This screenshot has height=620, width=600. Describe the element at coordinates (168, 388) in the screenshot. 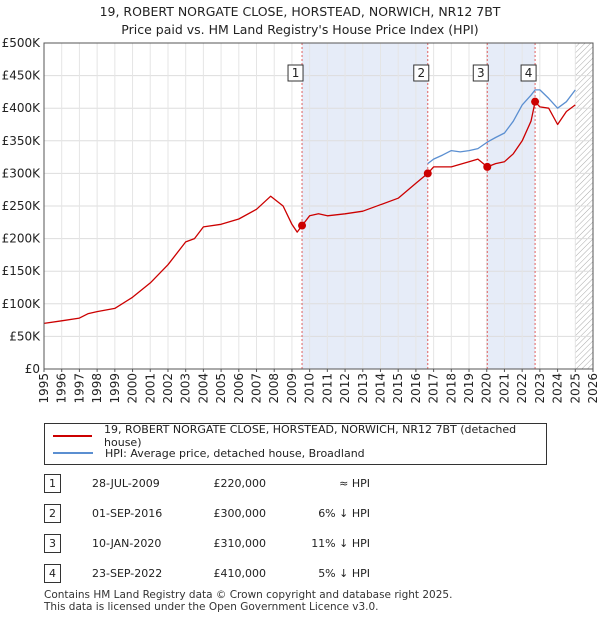

I see `x-tick-label: 2002` at that location.